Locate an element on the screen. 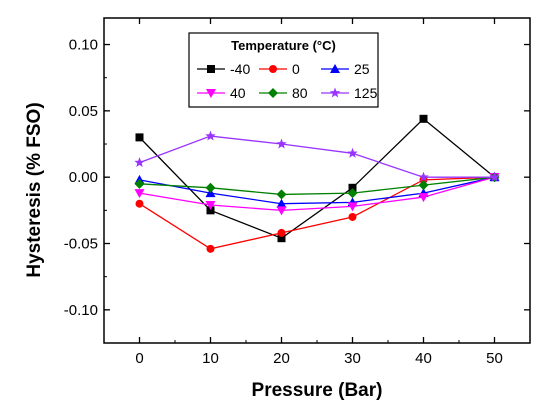 The width and height of the screenshot is (550, 413). legend: Temperature (°C) -40 0 25 40 80 125 is located at coordinates (283, 70).